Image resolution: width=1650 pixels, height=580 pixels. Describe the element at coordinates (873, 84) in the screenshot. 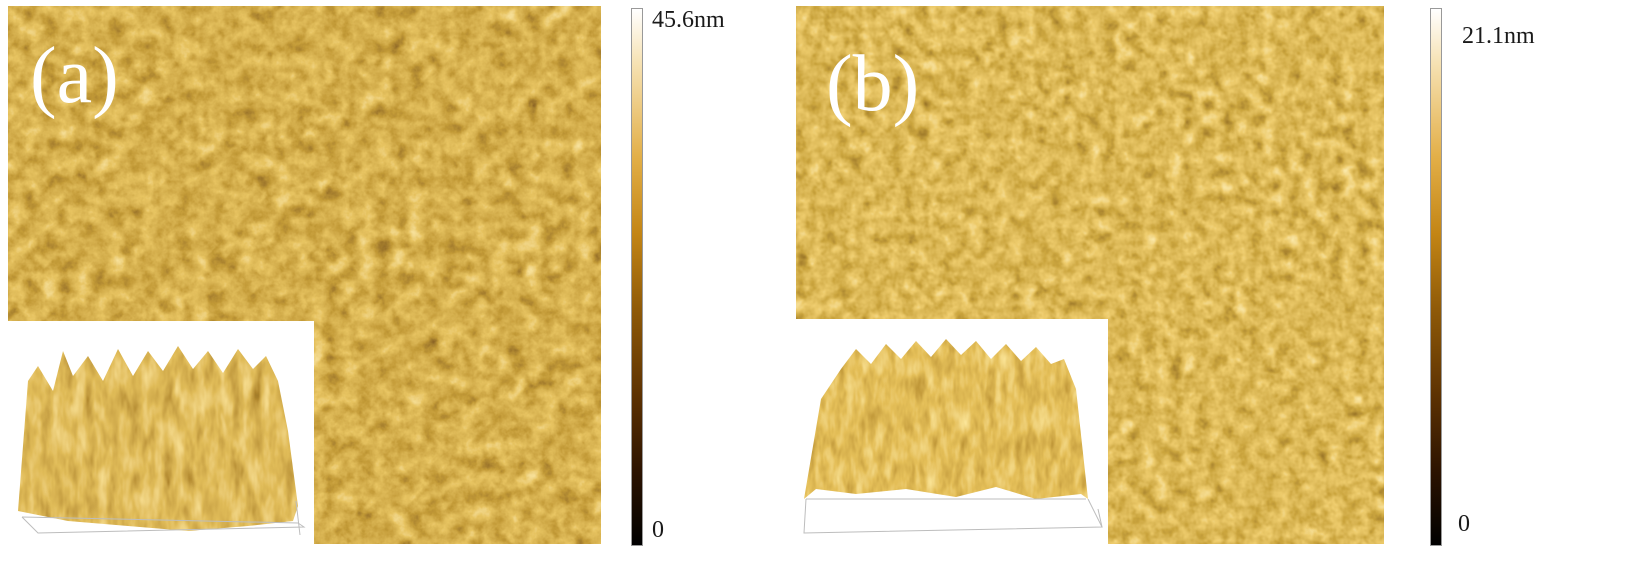

I see `panel-label: (b)` at that location.